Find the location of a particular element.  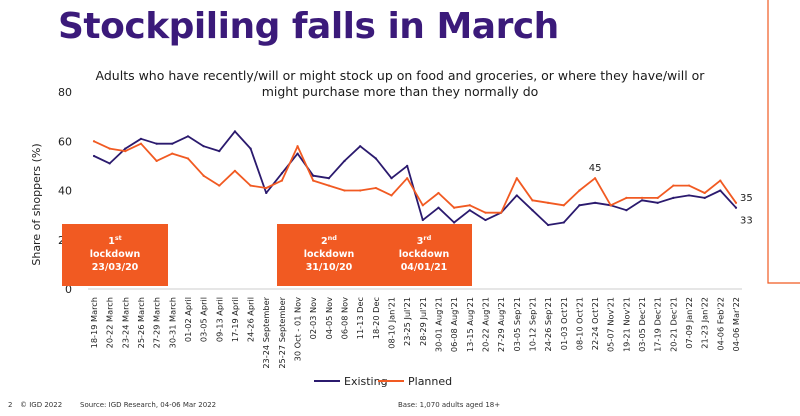

lockdown-word-first: lockdown is located at coordinates (115, 254).